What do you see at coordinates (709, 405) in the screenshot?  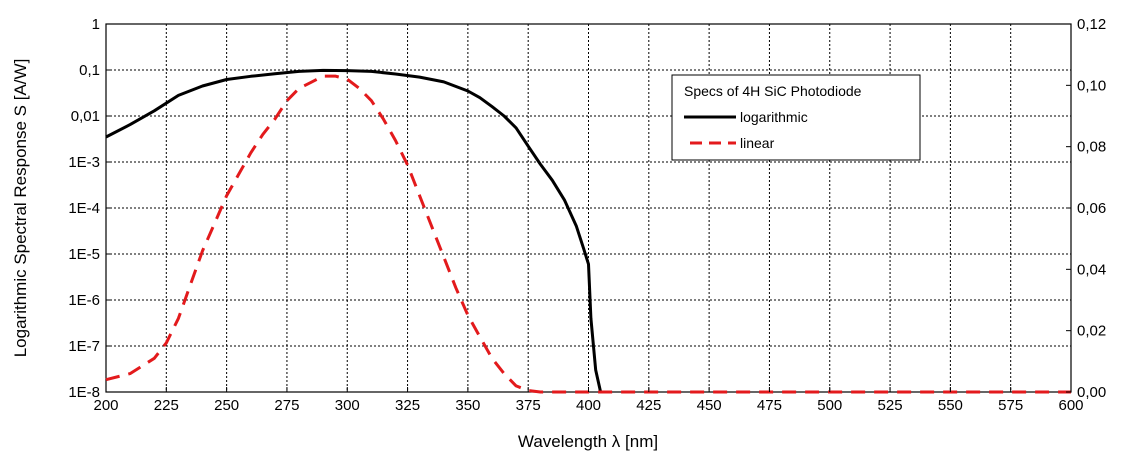 I see `x-tick-label: 450` at bounding box center [709, 405].